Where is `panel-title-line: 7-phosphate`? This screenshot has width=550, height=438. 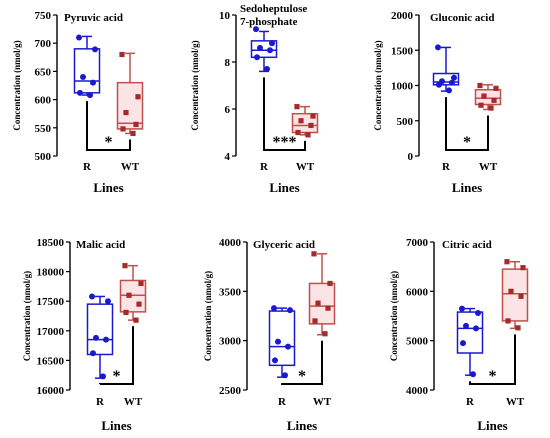
panel-title-line: 7-phosphate is located at coordinates (269, 22).